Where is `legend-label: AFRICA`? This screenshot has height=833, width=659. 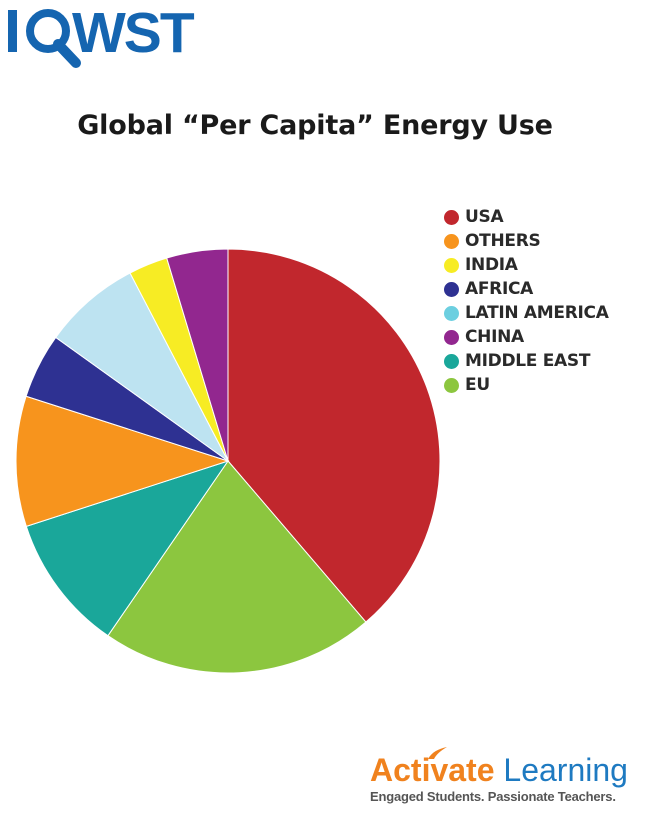 legend-label: AFRICA is located at coordinates (499, 289).